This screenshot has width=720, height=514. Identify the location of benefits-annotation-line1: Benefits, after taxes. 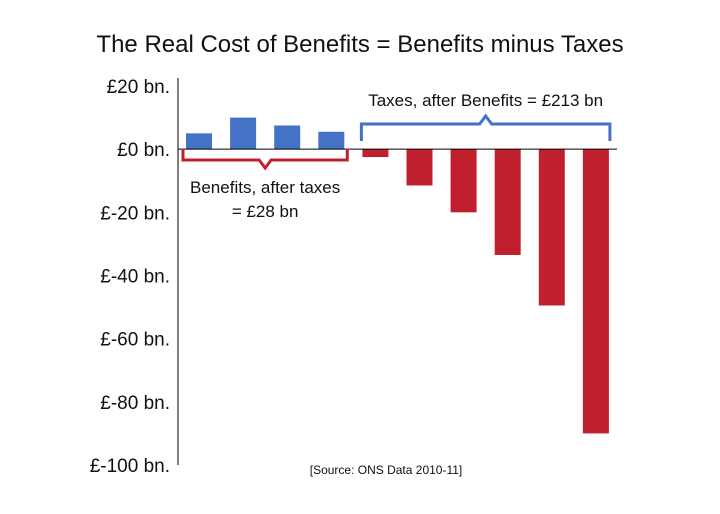
(265, 187).